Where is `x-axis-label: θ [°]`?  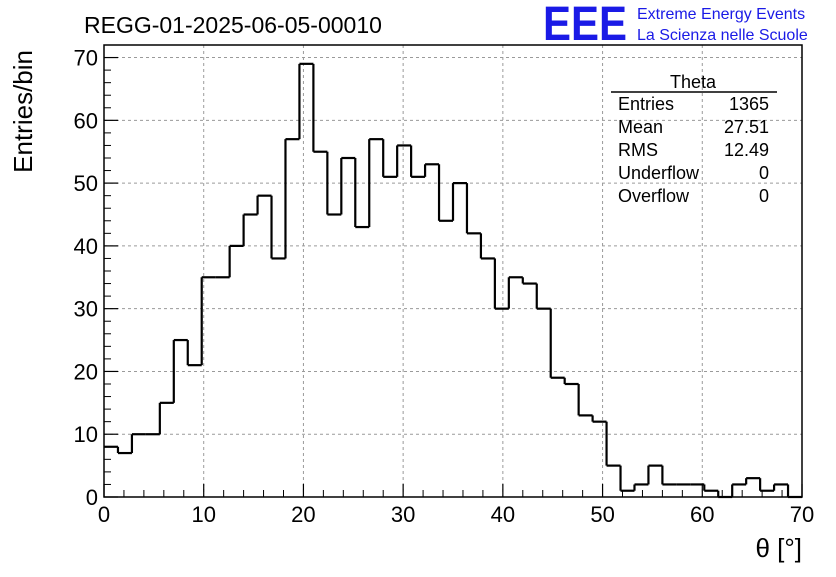
x-axis-label: θ [°] is located at coordinates (778, 548).